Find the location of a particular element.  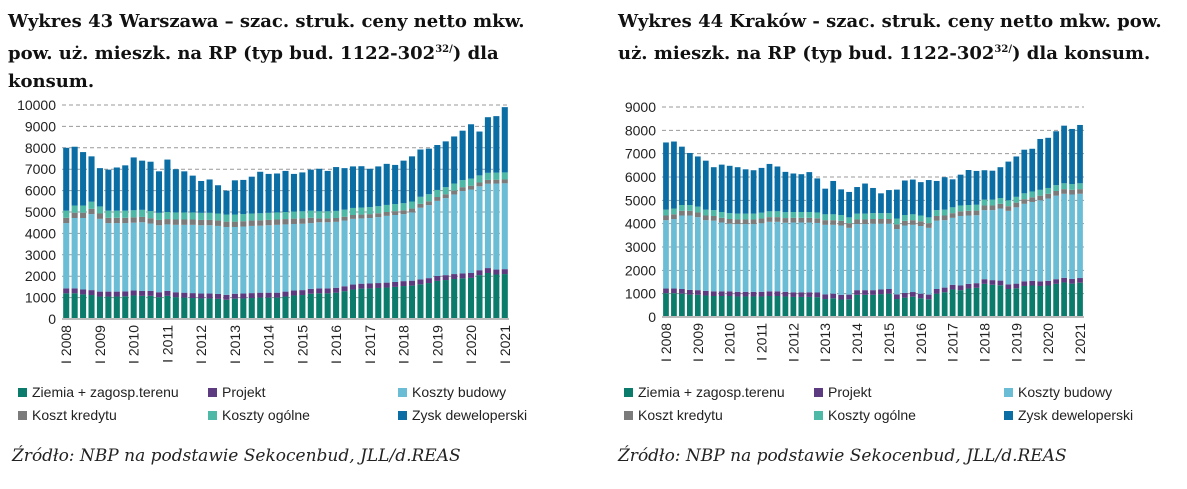

y-tick-label: 10000 is located at coordinates (36, 105).